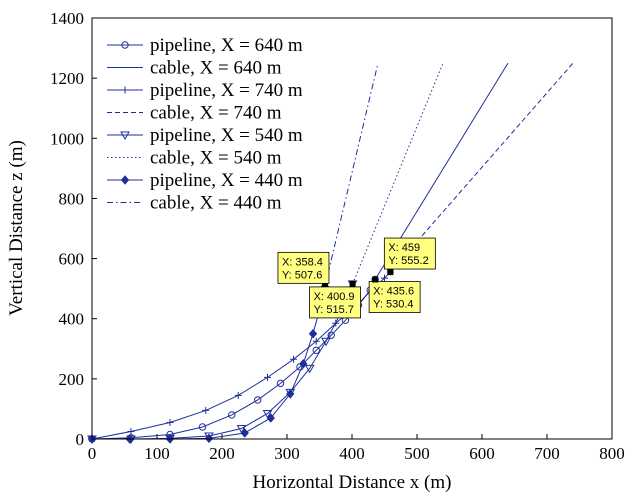  I want to click on x-tick-label: 700, so click(547, 453).